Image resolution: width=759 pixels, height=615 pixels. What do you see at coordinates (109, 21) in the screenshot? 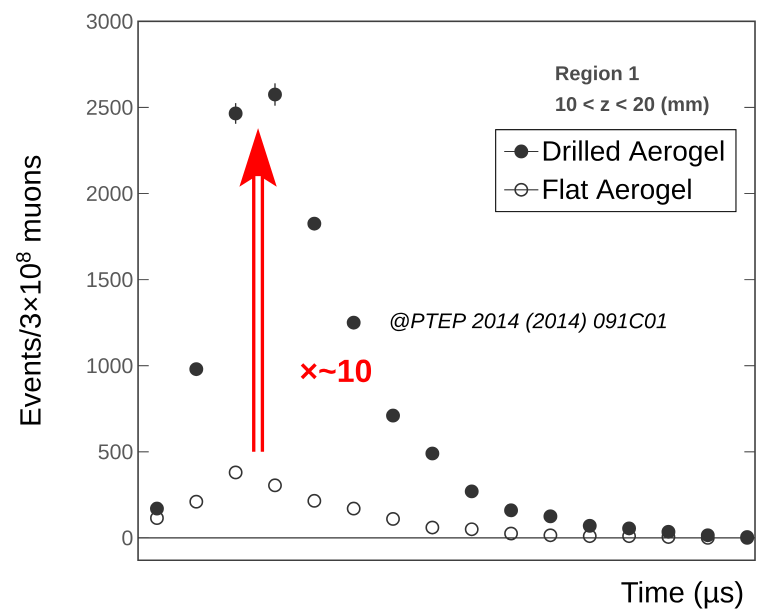
I see `y-tick-label: 3000` at bounding box center [109, 21].